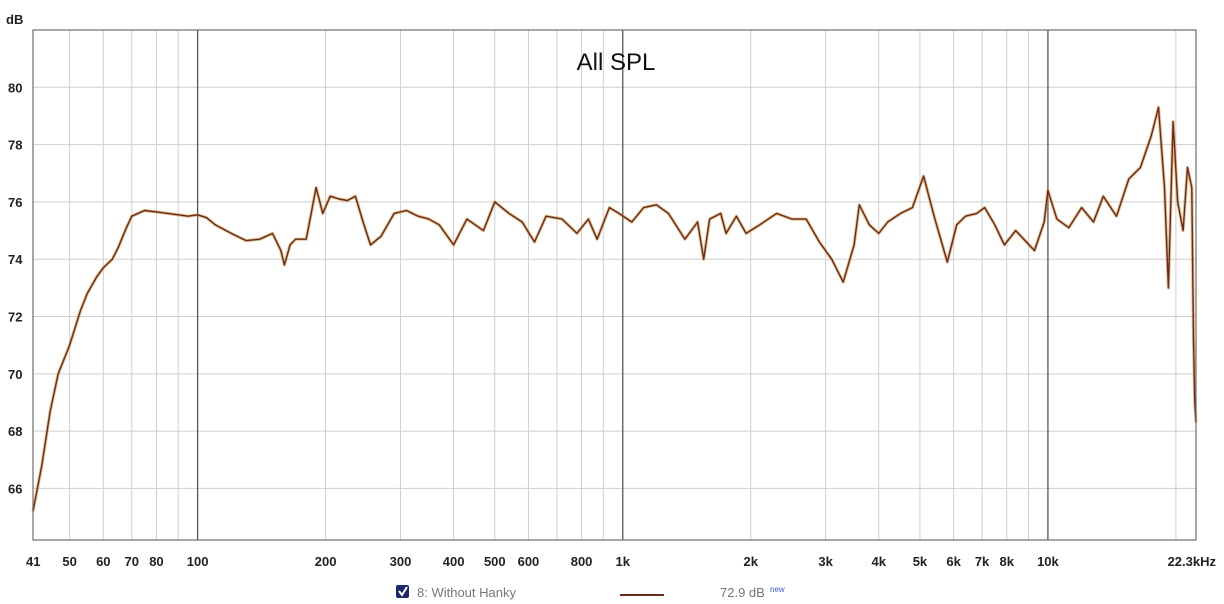 The height and width of the screenshot is (604, 1224). I want to click on check-icon, so click(403, 591).